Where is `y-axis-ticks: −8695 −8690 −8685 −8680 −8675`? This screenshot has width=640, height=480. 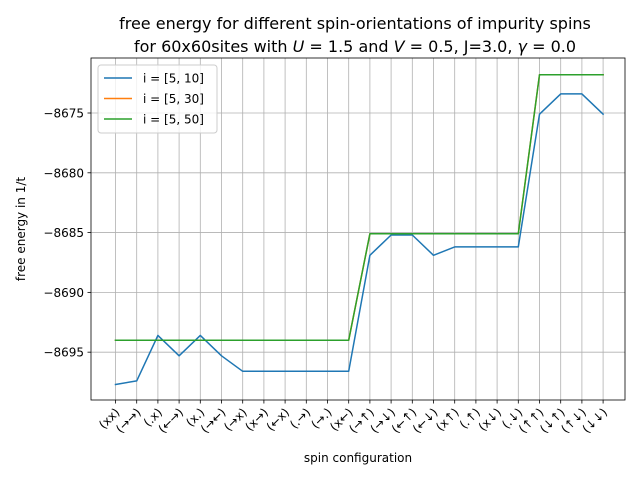 y-axis-ticks: −8695 −8690 −8685 −8680 −8675 is located at coordinates (67, 233).